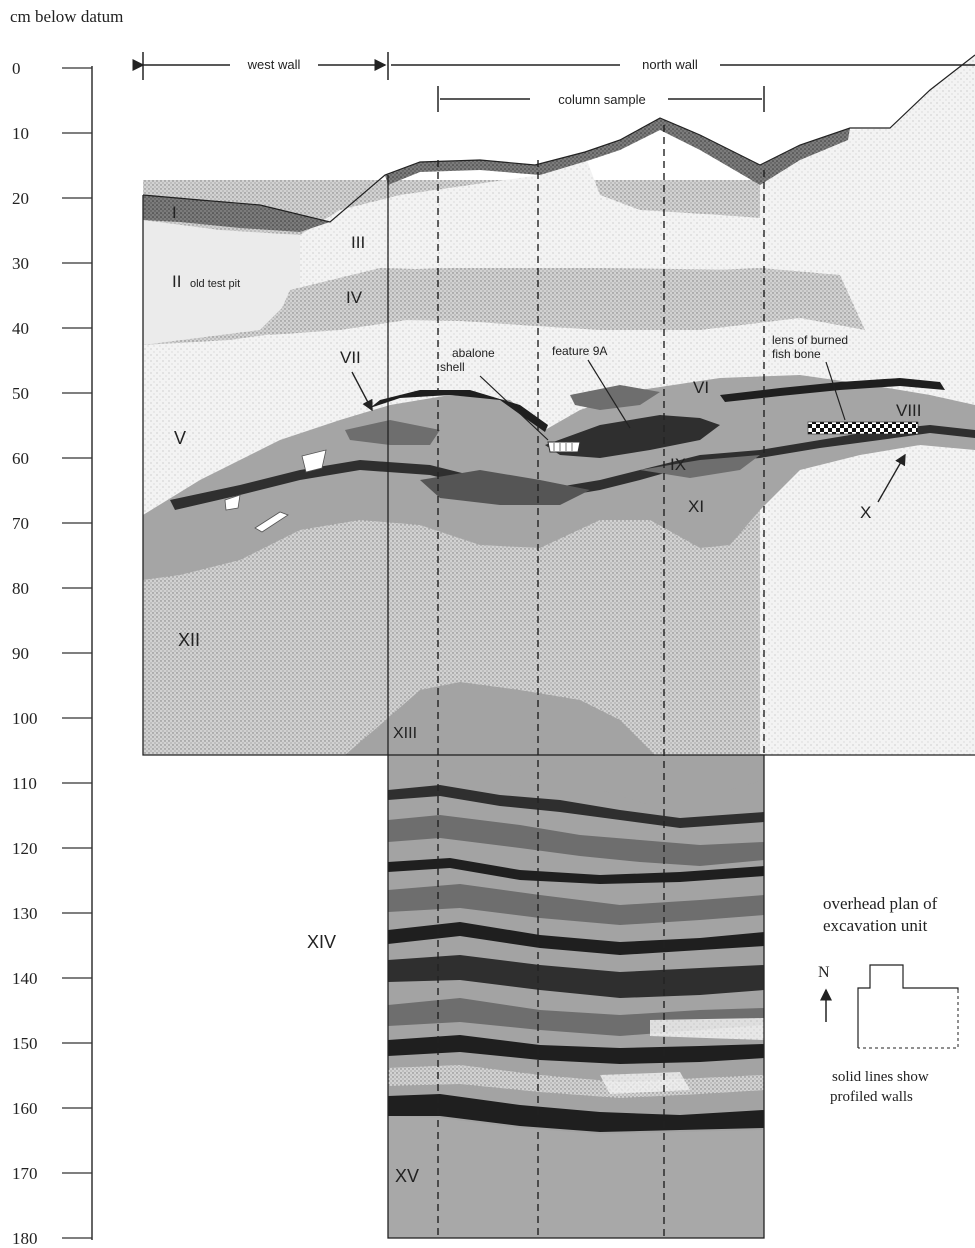 This screenshot has width=975, height=1248. What do you see at coordinates (570, 222) in the screenshot?
I see `stratum-III-fill` at bounding box center [570, 222].